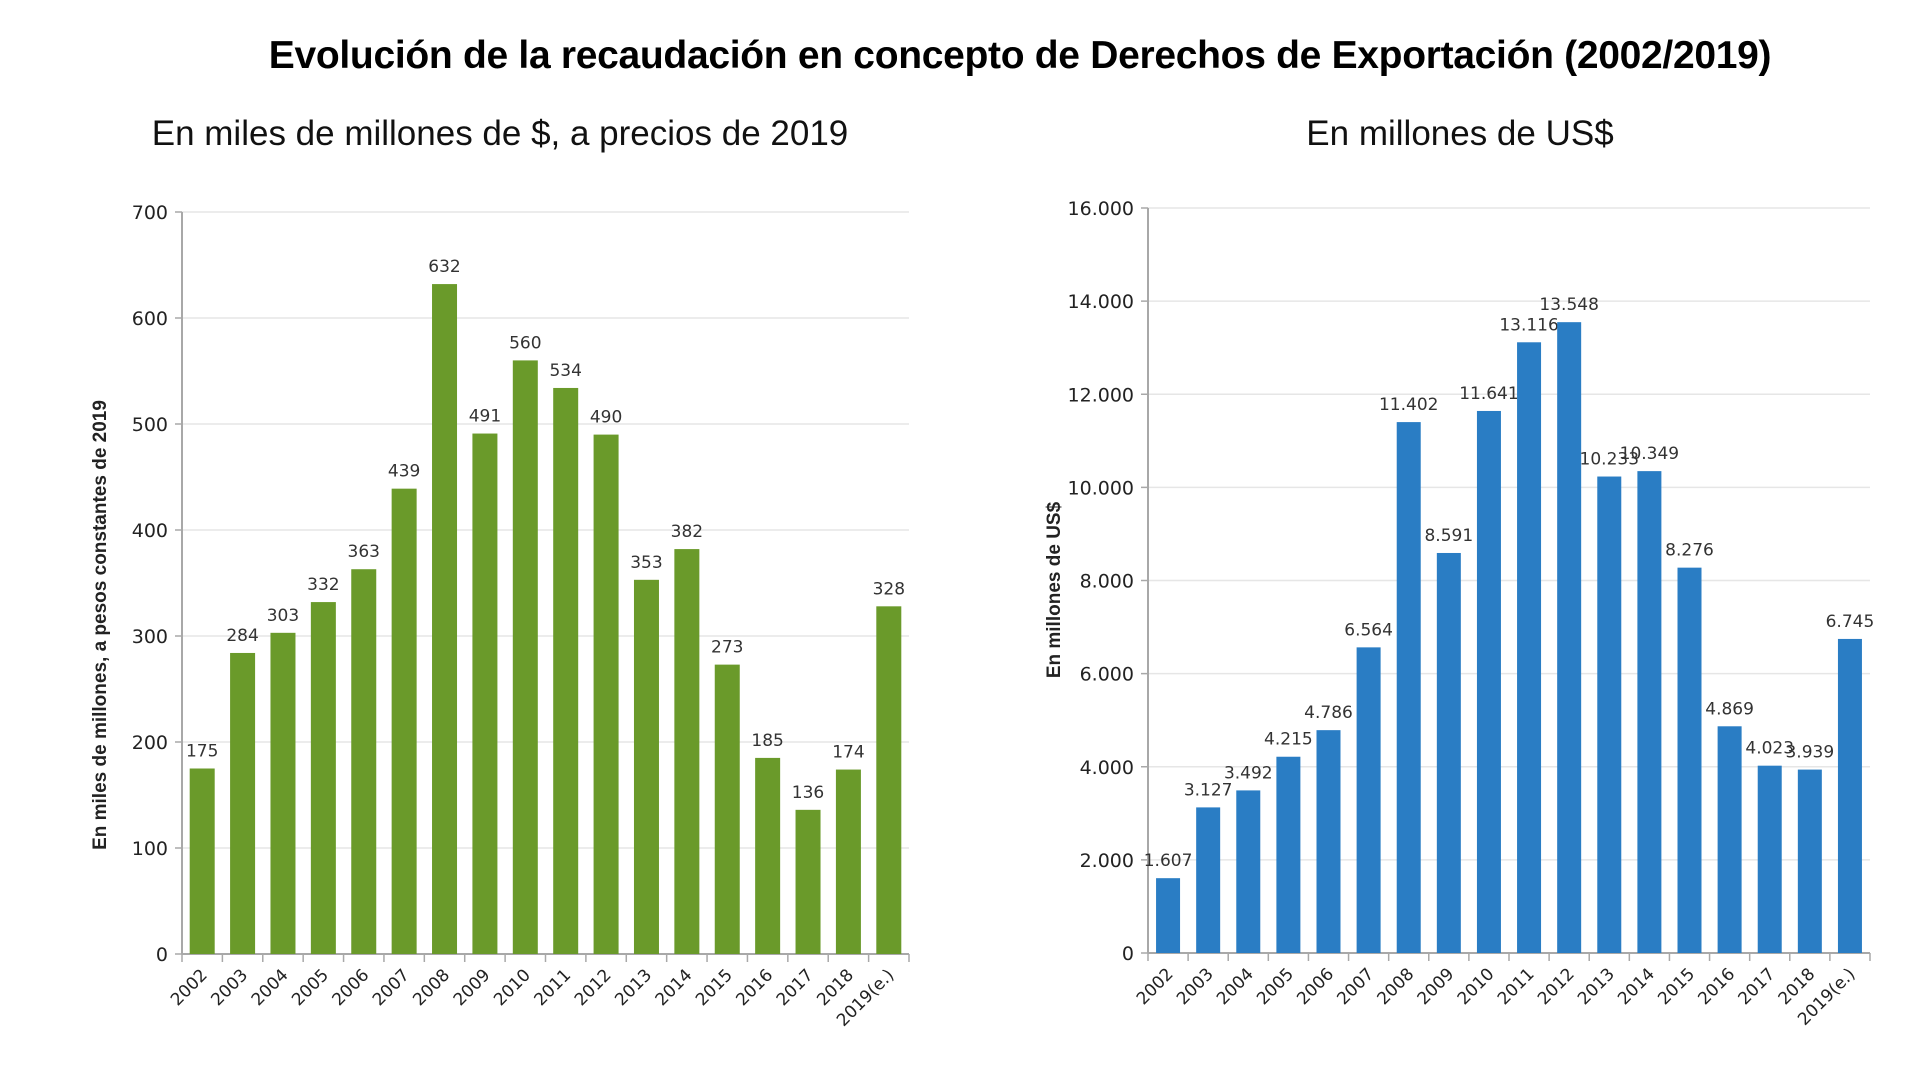 The height and width of the screenshot is (1080, 1920). Describe the element at coordinates (1850, 622) in the screenshot. I see `data-label: 6.745` at that location.